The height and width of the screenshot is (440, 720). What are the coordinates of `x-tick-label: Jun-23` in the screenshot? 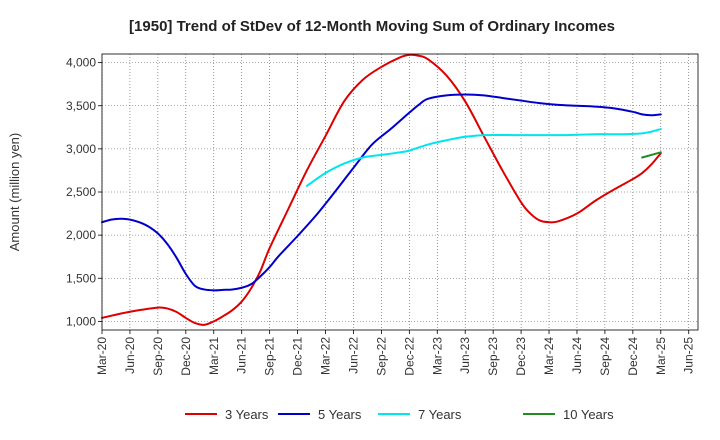 It's located at (465, 355).